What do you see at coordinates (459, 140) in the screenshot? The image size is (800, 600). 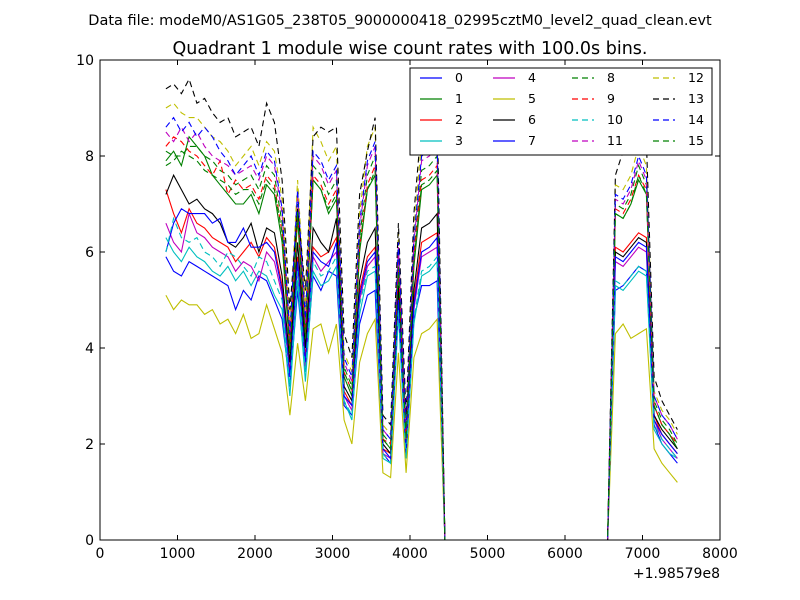 I see `legend-label-3: 3` at bounding box center [459, 140].